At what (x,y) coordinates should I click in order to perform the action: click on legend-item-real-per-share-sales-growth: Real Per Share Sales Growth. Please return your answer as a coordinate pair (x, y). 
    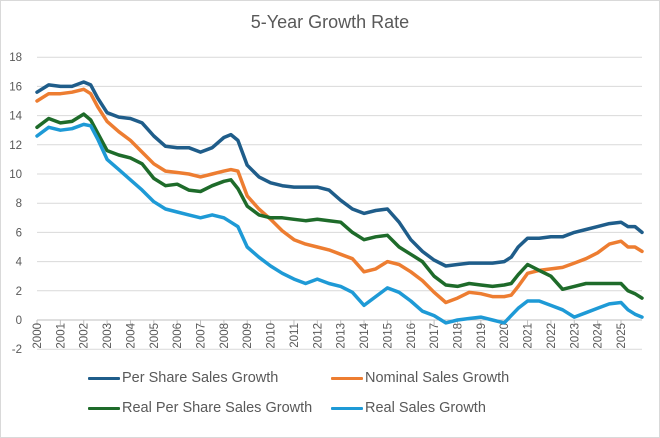
    Looking at the image, I should click on (200, 408).